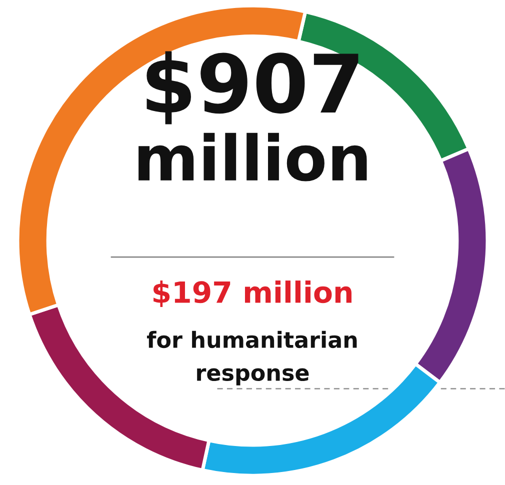 The width and height of the screenshot is (505, 485). What do you see at coordinates (251, 339) in the screenshot?
I see `text: for humanitarian` at bounding box center [251, 339].